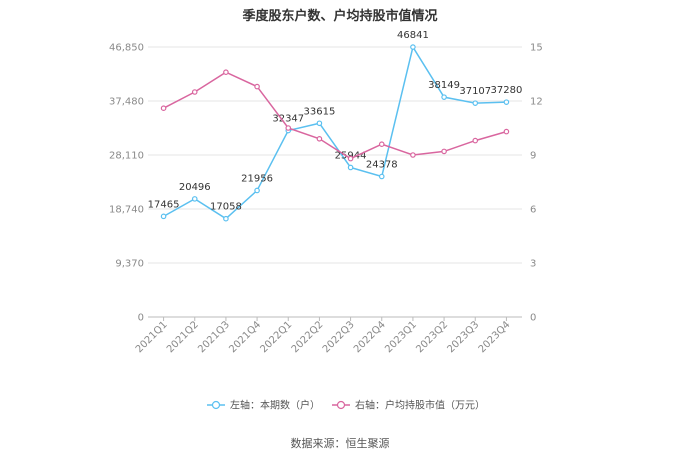 The width and height of the screenshot is (680, 460). What do you see at coordinates (507, 90) in the screenshot?
I see `data-label: 37280` at bounding box center [507, 90].